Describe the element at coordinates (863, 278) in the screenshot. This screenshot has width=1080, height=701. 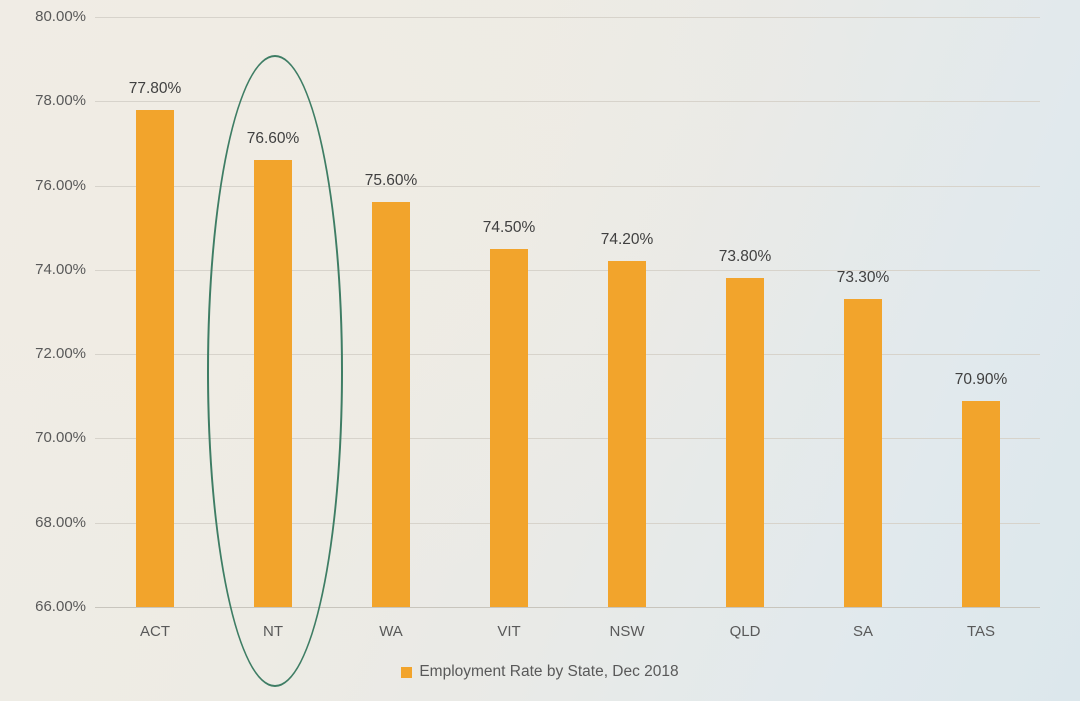
I see `bar-value-label: 73.30%` at that location.